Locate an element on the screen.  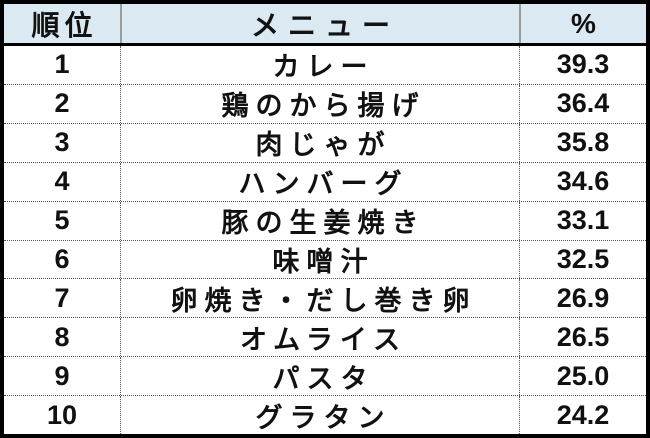
menu-cell: パスタ is located at coordinates (319, 376).